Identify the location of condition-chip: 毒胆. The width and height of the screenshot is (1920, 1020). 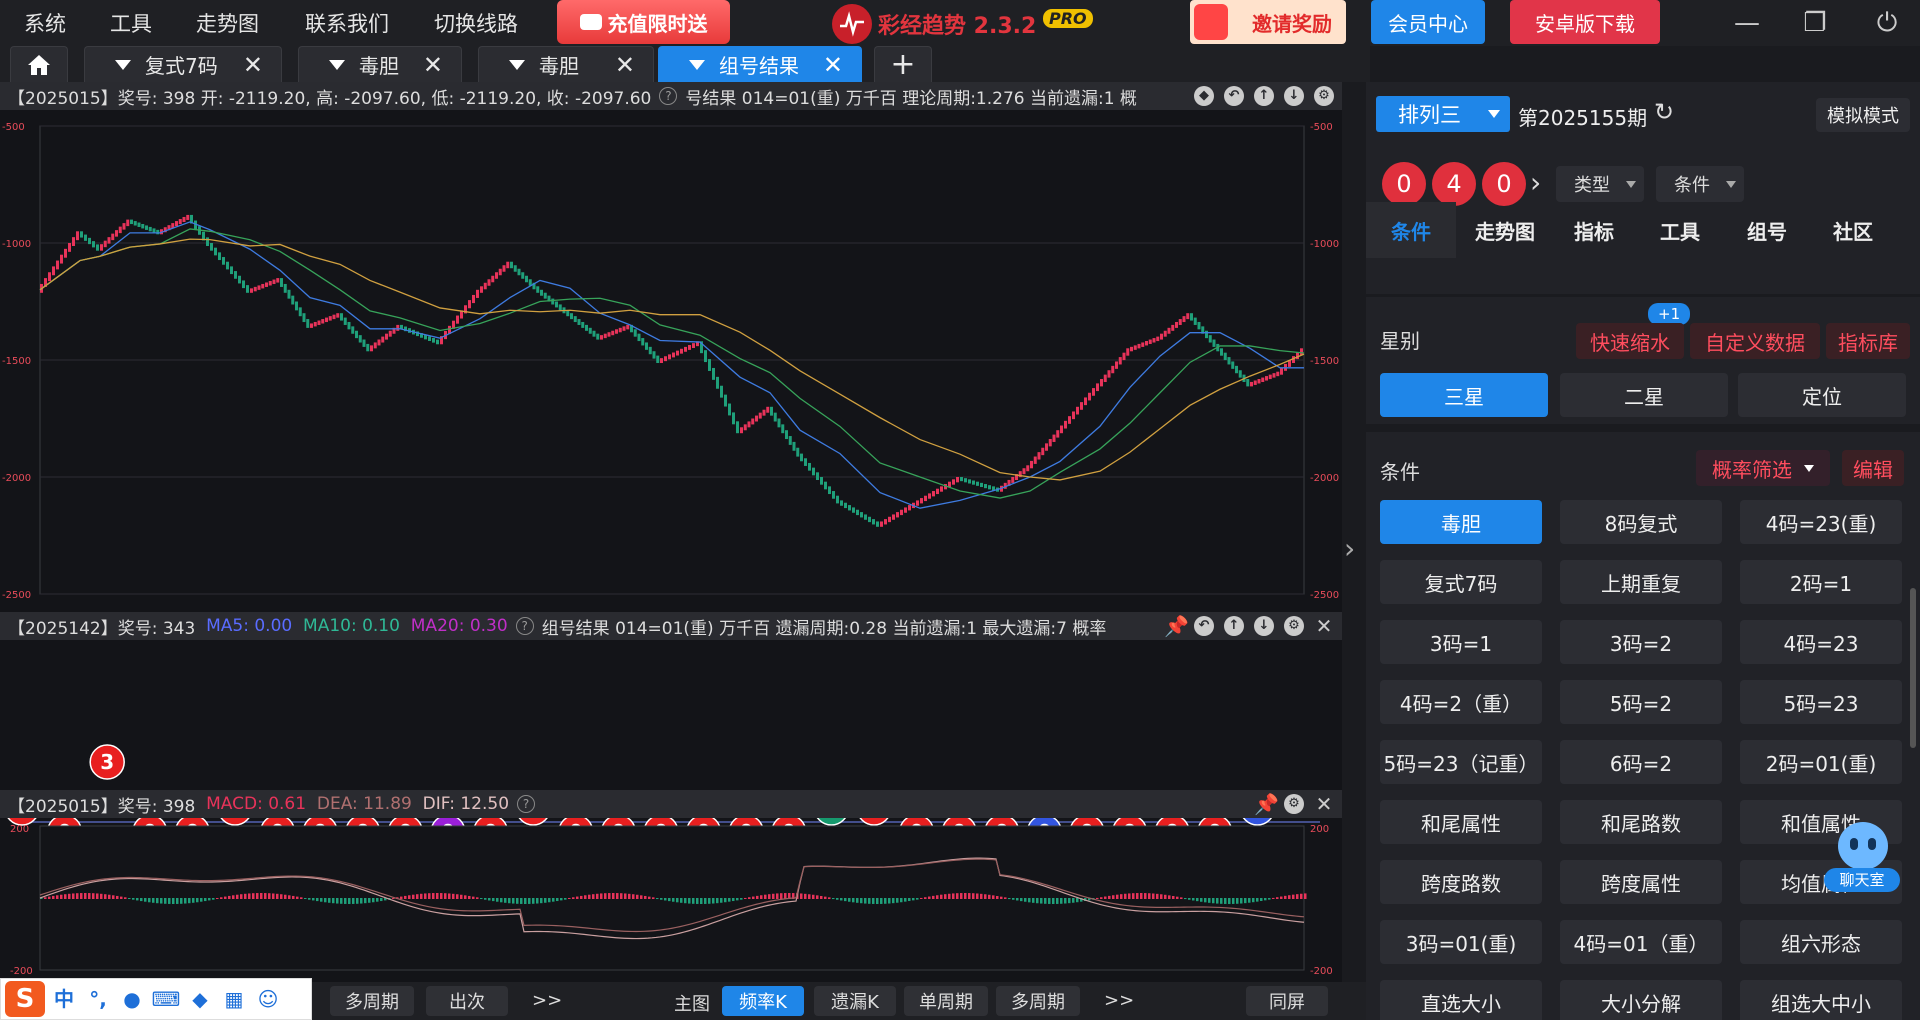
(1461, 522).